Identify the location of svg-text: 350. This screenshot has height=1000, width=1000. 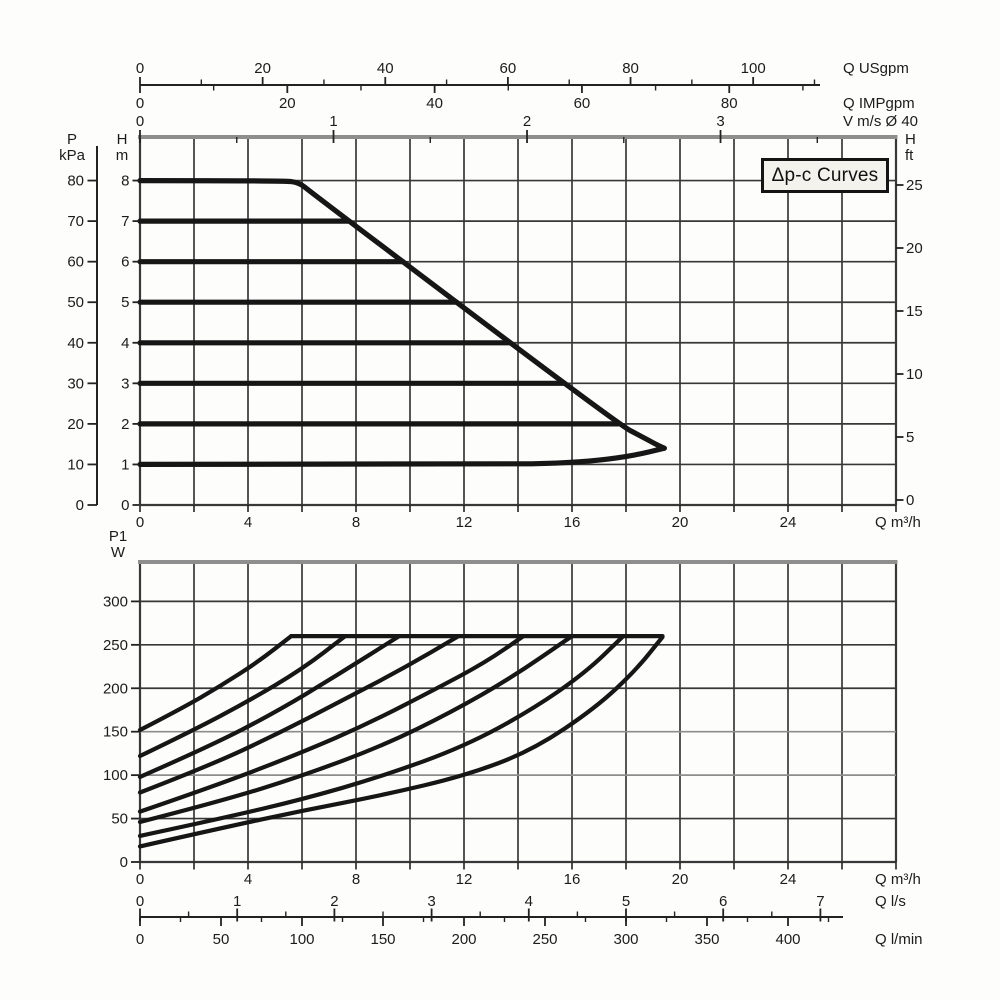
(706, 939).